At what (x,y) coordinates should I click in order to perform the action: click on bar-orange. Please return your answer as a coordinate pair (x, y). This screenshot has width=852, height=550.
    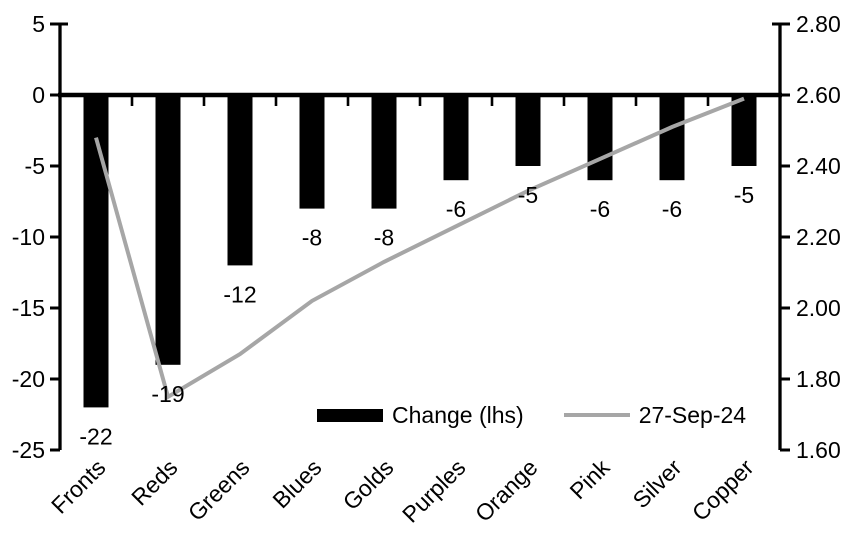
    Looking at the image, I should click on (528, 130).